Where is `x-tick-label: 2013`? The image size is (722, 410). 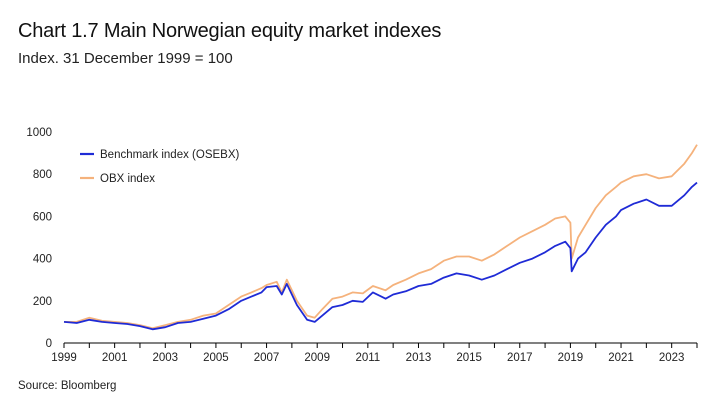 x-tick-label: 2013 is located at coordinates (419, 358).